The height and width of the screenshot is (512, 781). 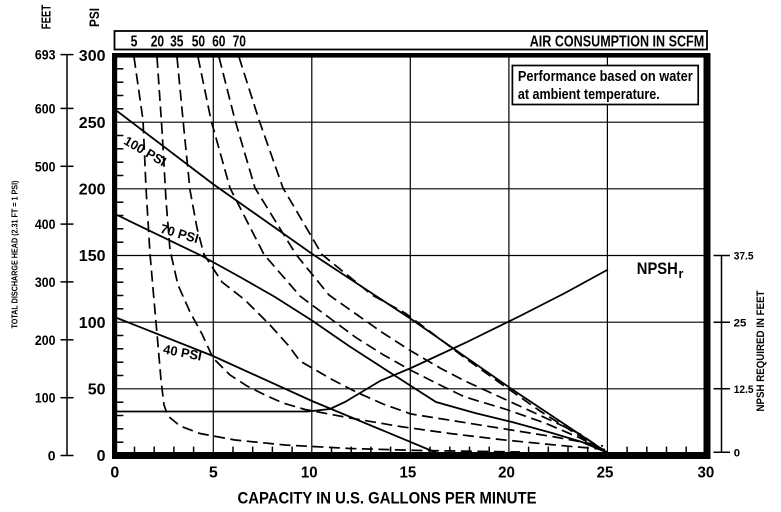 What do you see at coordinates (92, 256) in the screenshot?
I see `svg-text: 150` at bounding box center [92, 256].